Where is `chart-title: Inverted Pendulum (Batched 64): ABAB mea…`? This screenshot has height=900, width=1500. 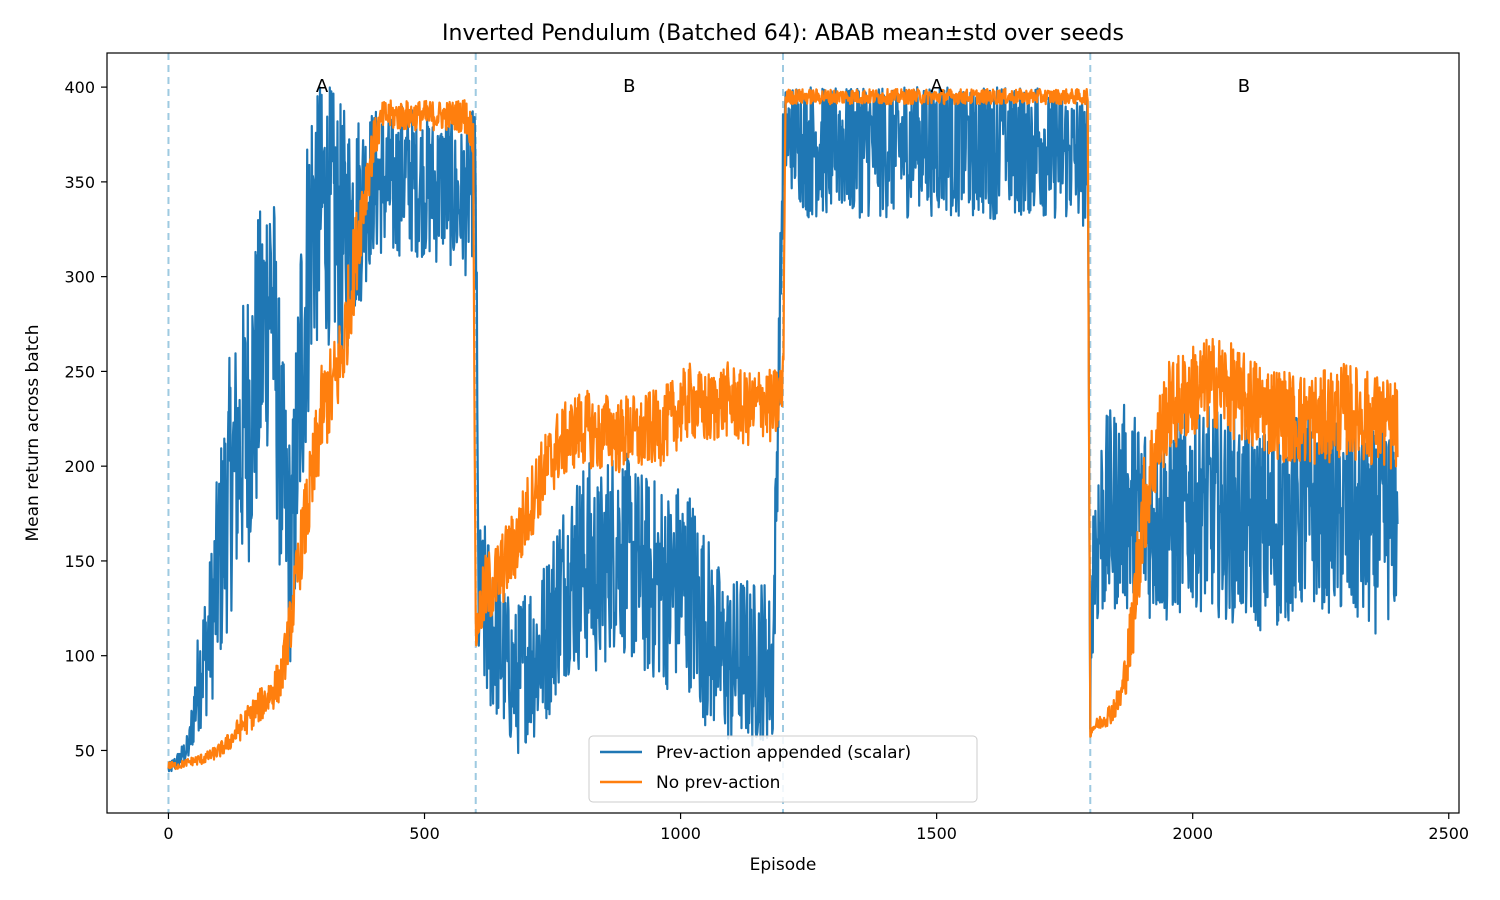 chart-title: Inverted Pendulum (Batched 64): ABAB mea… is located at coordinates (783, 33).